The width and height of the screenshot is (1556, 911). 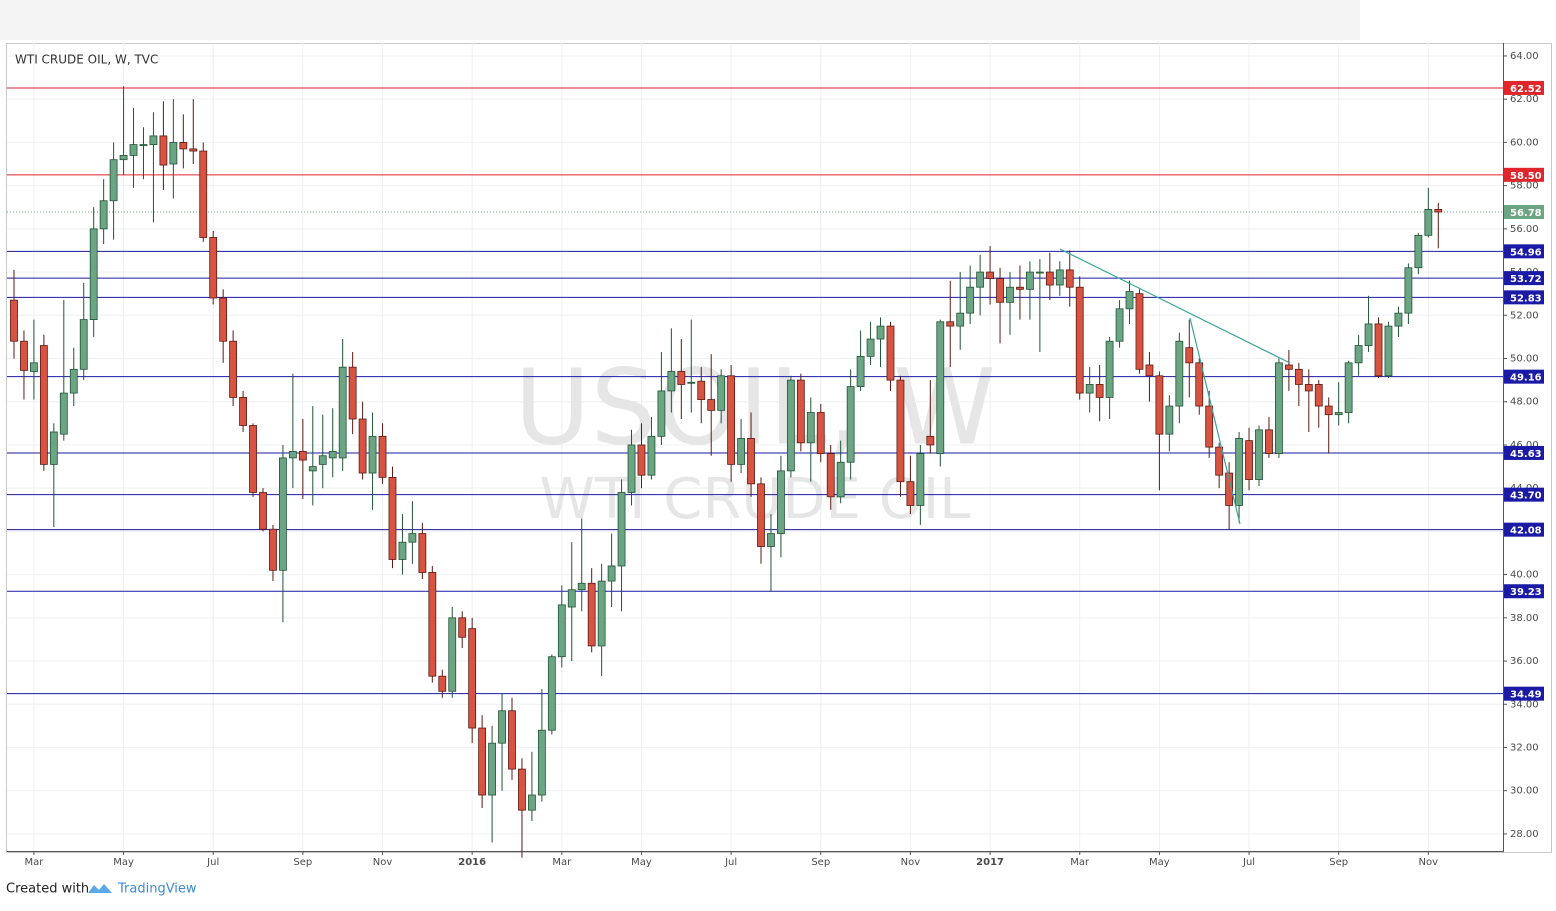 I want to click on footer-brand: TradingView, so click(x=157, y=889).